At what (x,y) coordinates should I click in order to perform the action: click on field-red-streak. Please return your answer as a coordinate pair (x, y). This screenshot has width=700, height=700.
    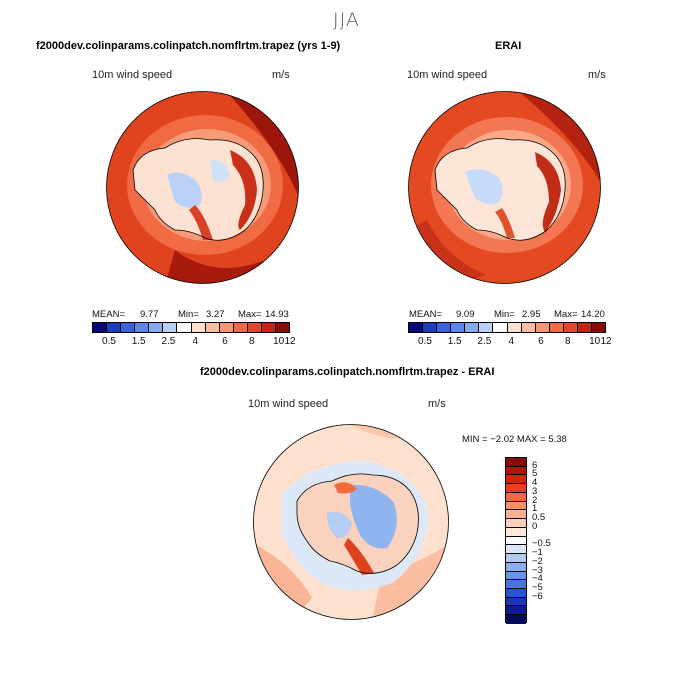
    Looking at the image, I should click on (359, 556).